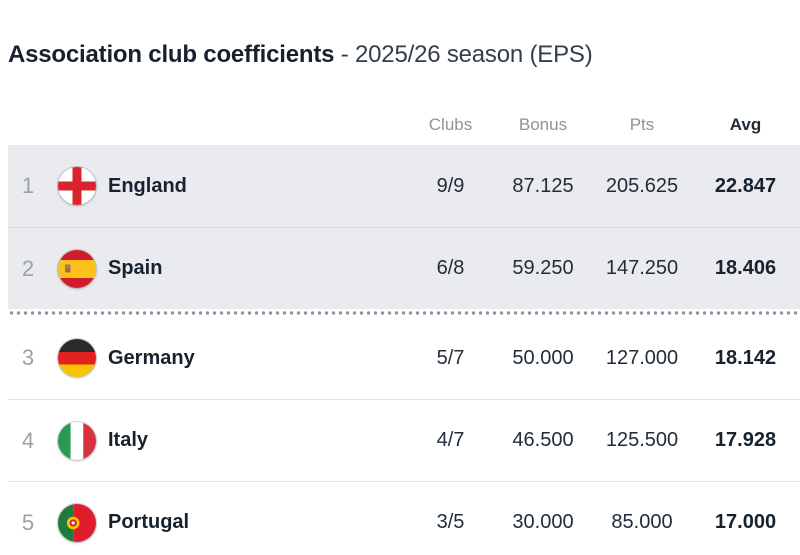 Image resolution: width=800 pixels, height=555 pixels. What do you see at coordinates (745, 440) in the screenshot?
I see `avg-value: 17.928` at bounding box center [745, 440].